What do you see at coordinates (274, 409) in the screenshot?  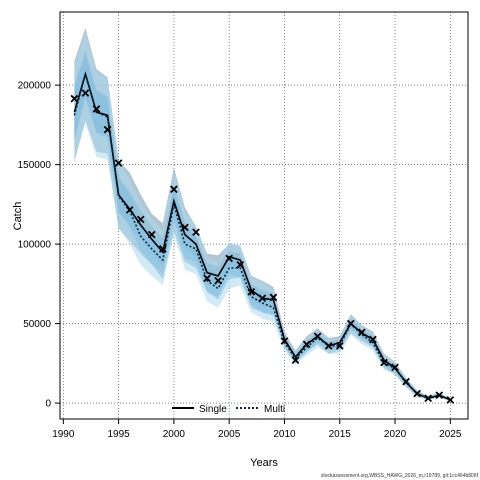 I see `legend-multi-label: Multi` at bounding box center [274, 409].